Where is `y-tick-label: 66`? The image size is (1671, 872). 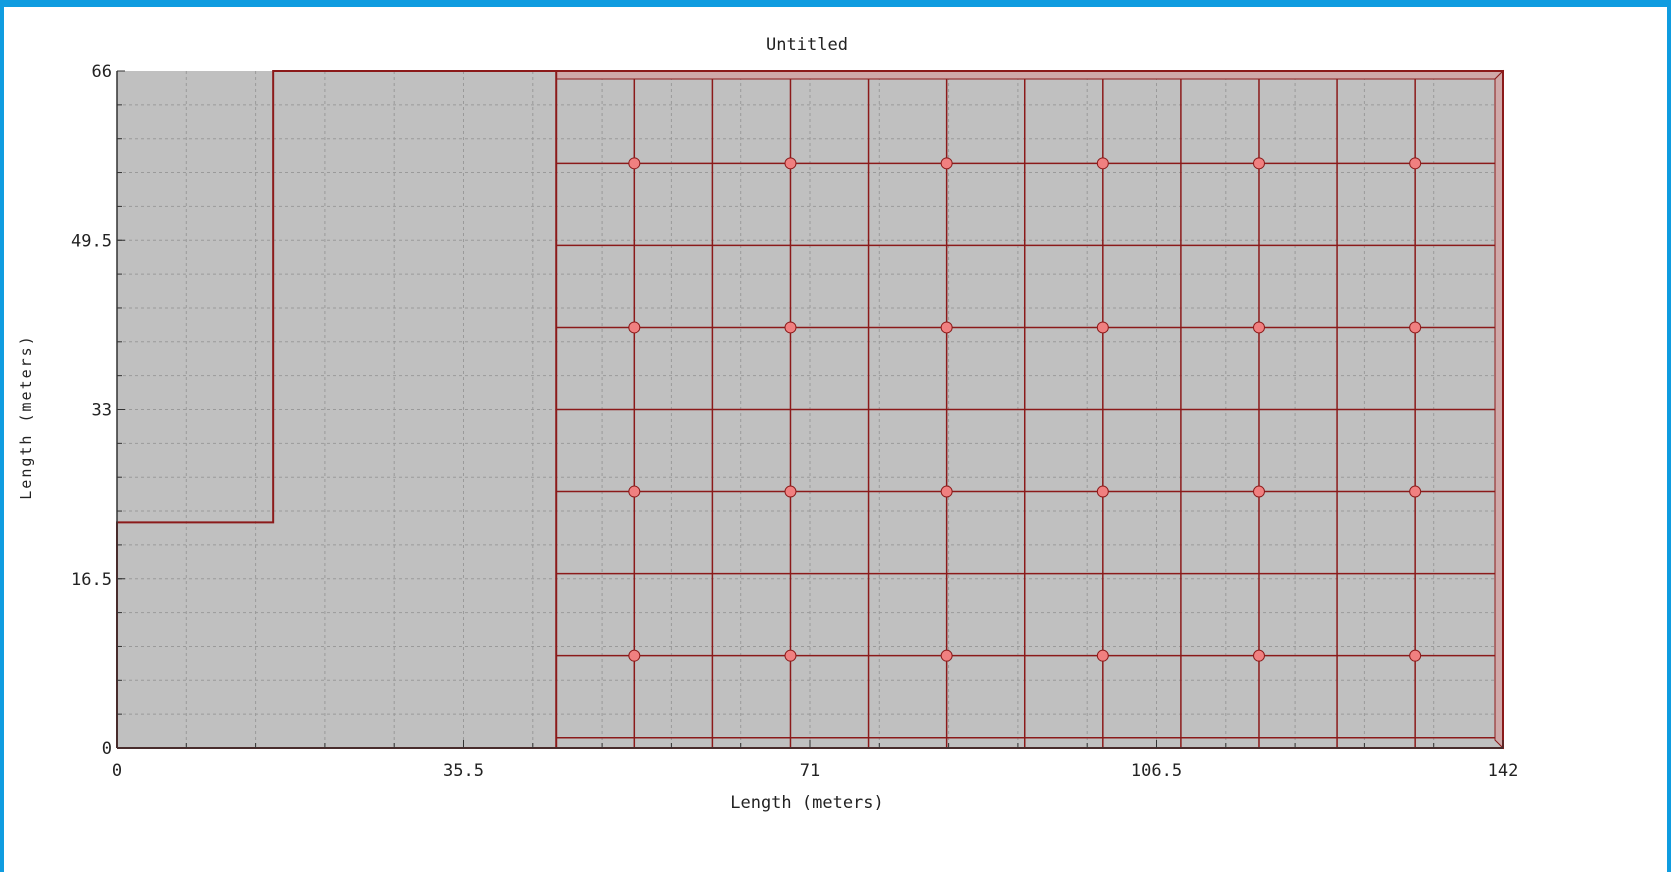 y-tick-label: 66 is located at coordinates (102, 72).